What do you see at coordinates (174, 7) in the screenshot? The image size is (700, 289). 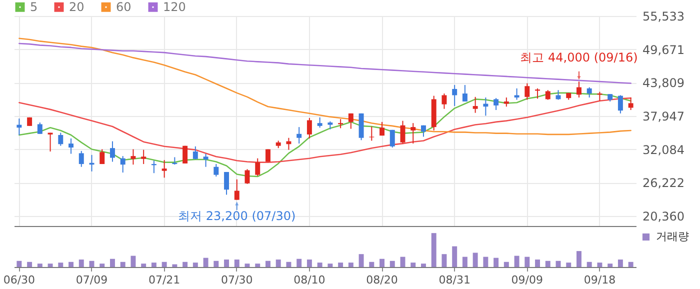 I see `legend-label: 120` at bounding box center [174, 7].